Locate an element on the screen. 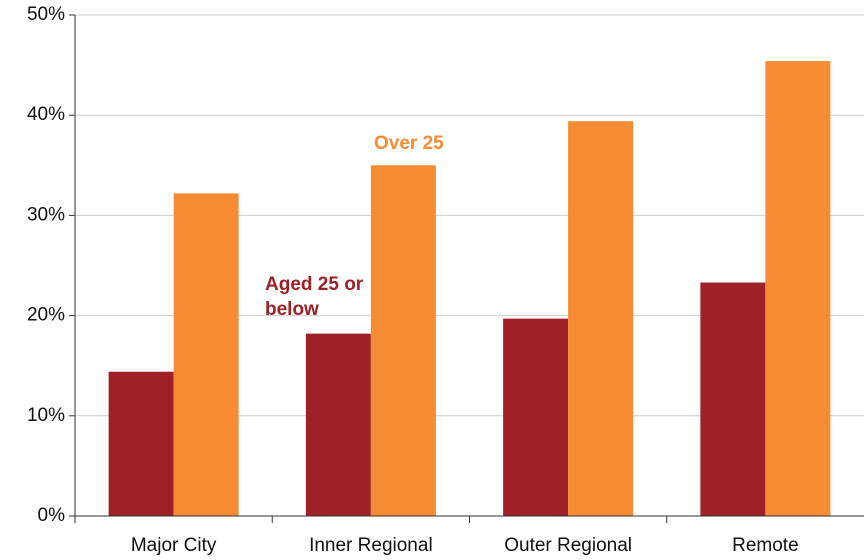 This screenshot has height=560, width=864. y-tick-label: 50% is located at coordinates (46, 14).